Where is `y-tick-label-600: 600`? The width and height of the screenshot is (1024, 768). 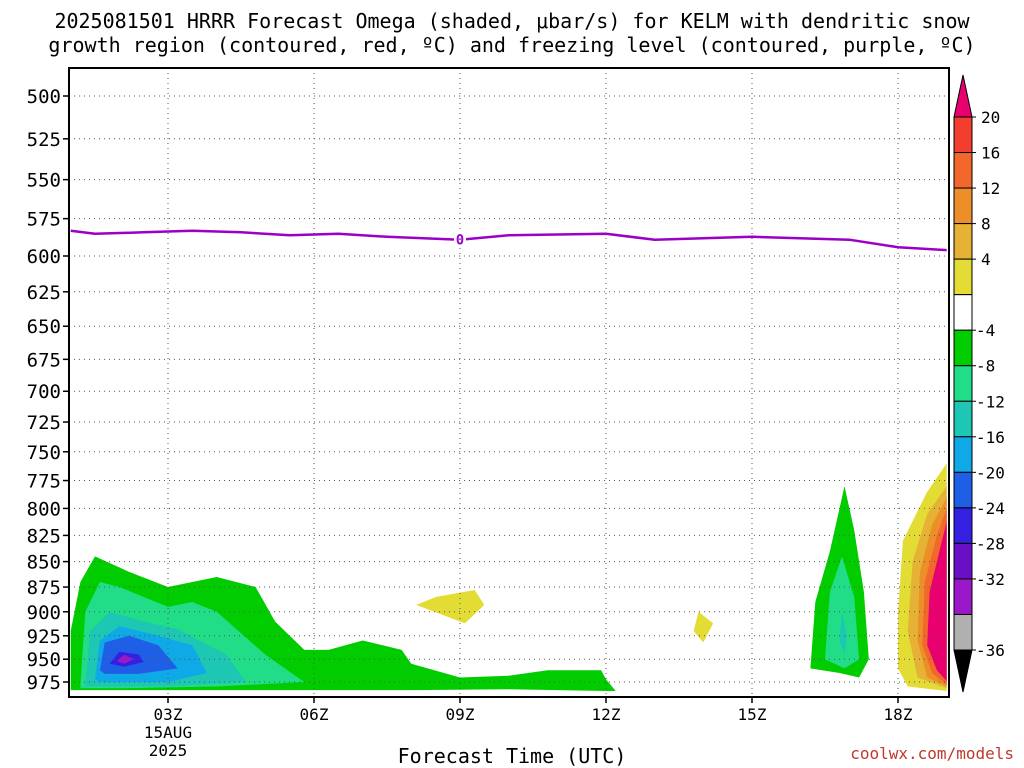
y-tick-label-600: 600 is located at coordinates (44, 257).